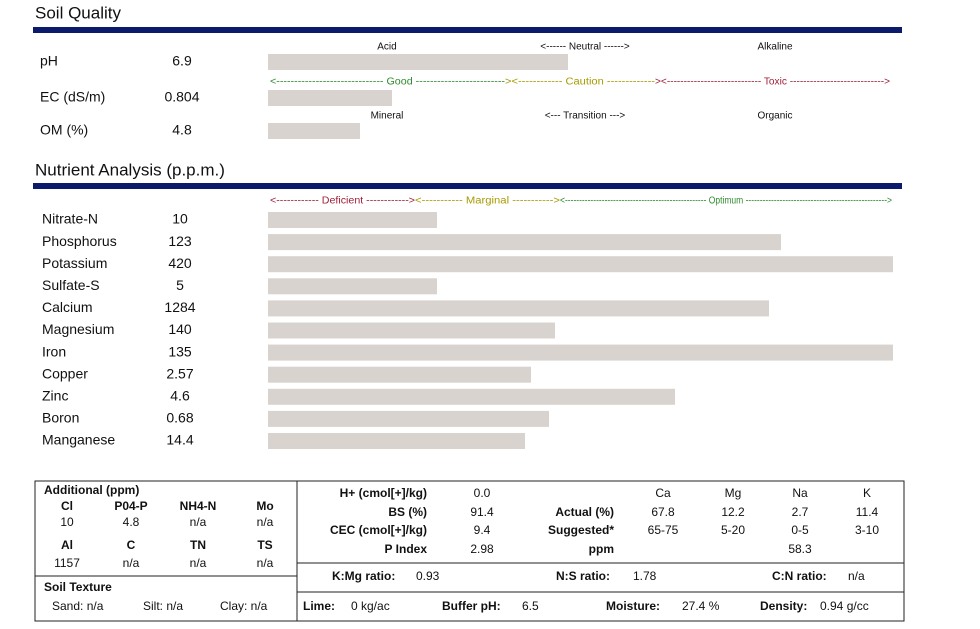 This screenshot has width=980, height=629. I want to click on footer-value: 6.5, so click(530, 606).